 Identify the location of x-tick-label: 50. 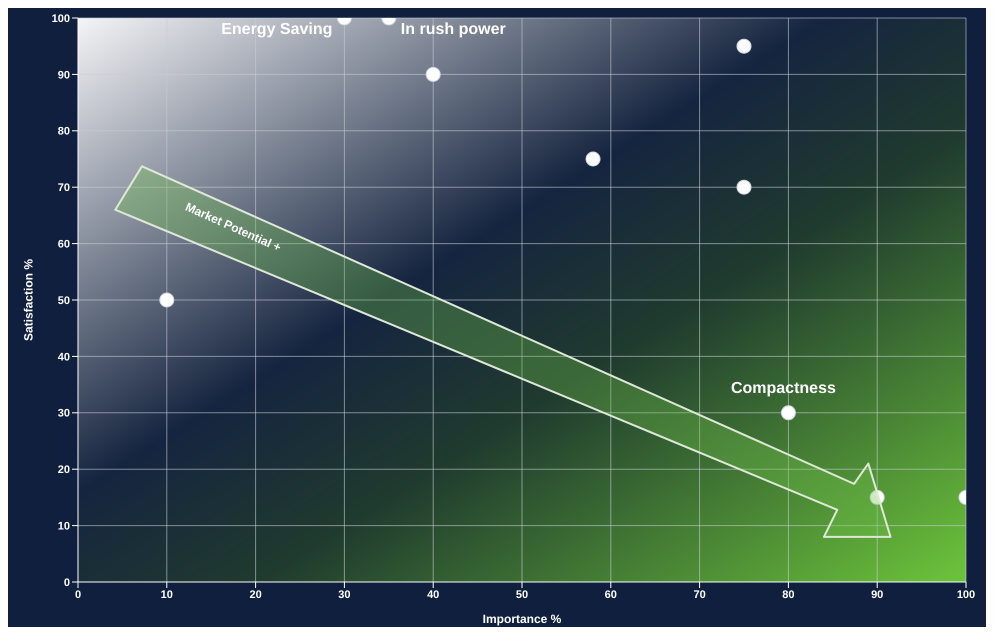
(522, 594).